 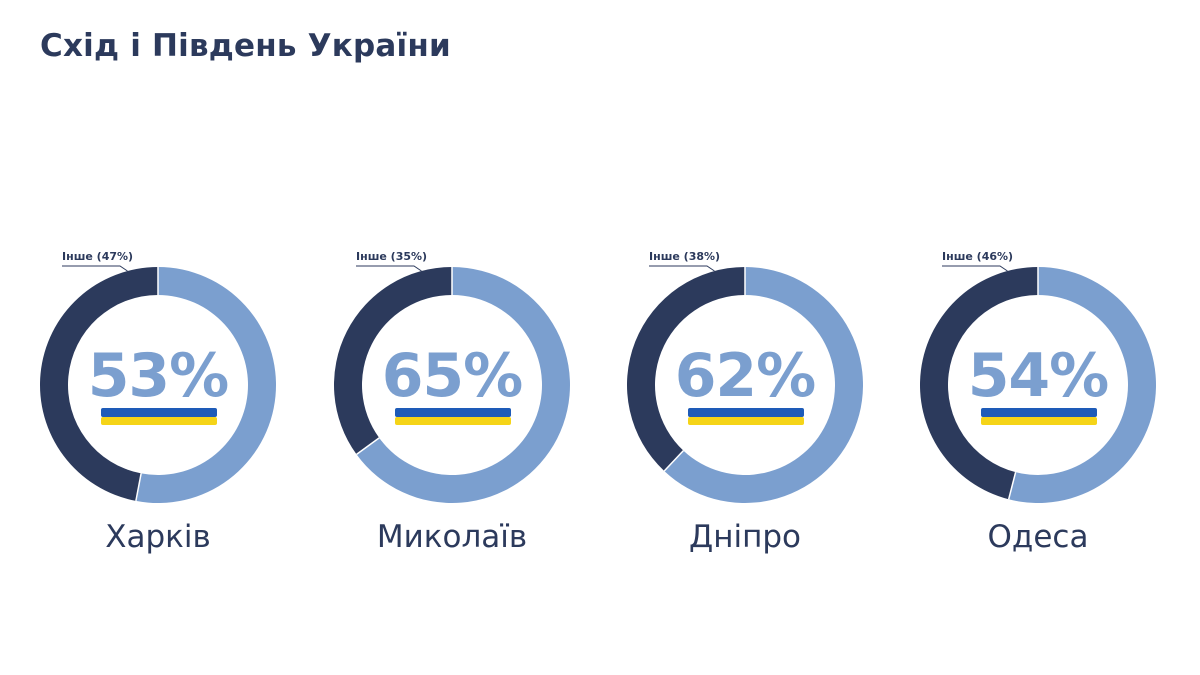 What do you see at coordinates (158, 376) in the screenshot?
I see `center-percentage: 53%` at bounding box center [158, 376].